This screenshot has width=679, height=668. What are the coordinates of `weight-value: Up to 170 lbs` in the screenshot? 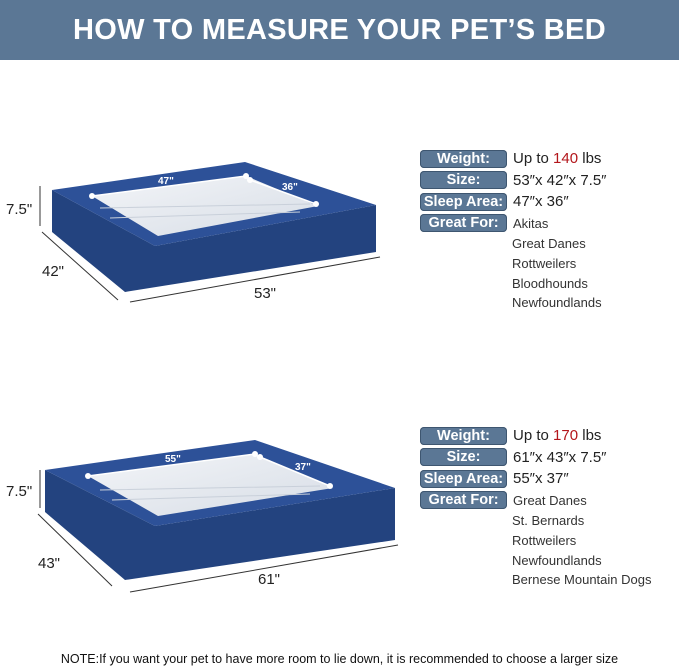 It's located at (557, 436).